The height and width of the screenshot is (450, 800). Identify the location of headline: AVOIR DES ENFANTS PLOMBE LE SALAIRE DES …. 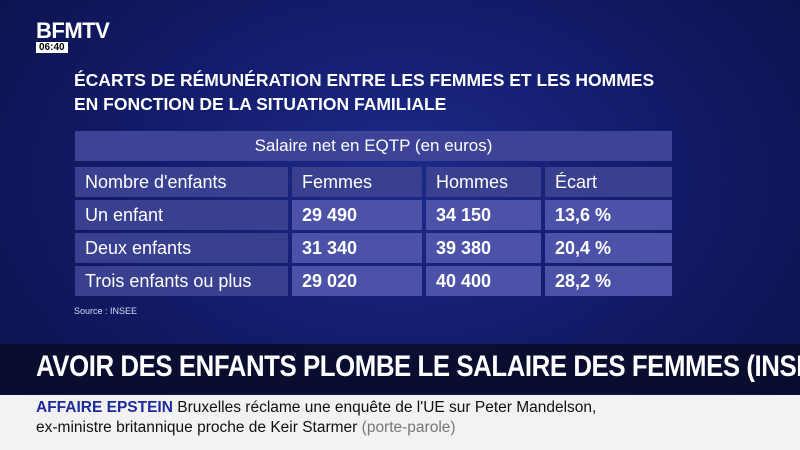
(418, 366).